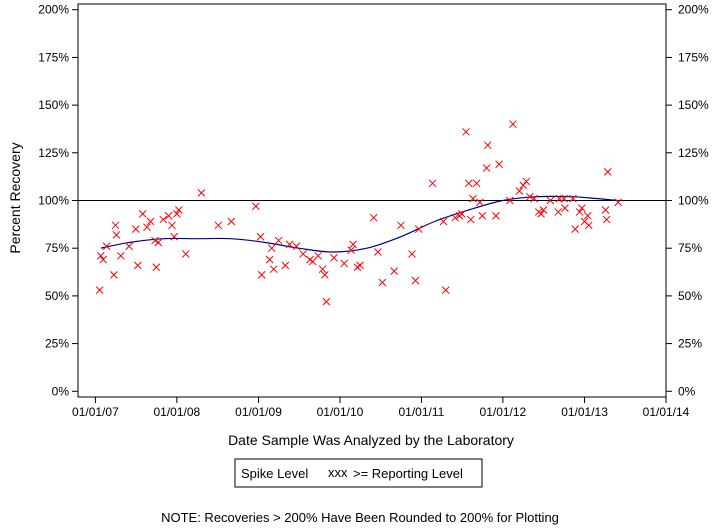 This screenshot has height=528, width=720. Describe the element at coordinates (666, 412) in the screenshot. I see `x-tick-label: 01/01/14` at that location.